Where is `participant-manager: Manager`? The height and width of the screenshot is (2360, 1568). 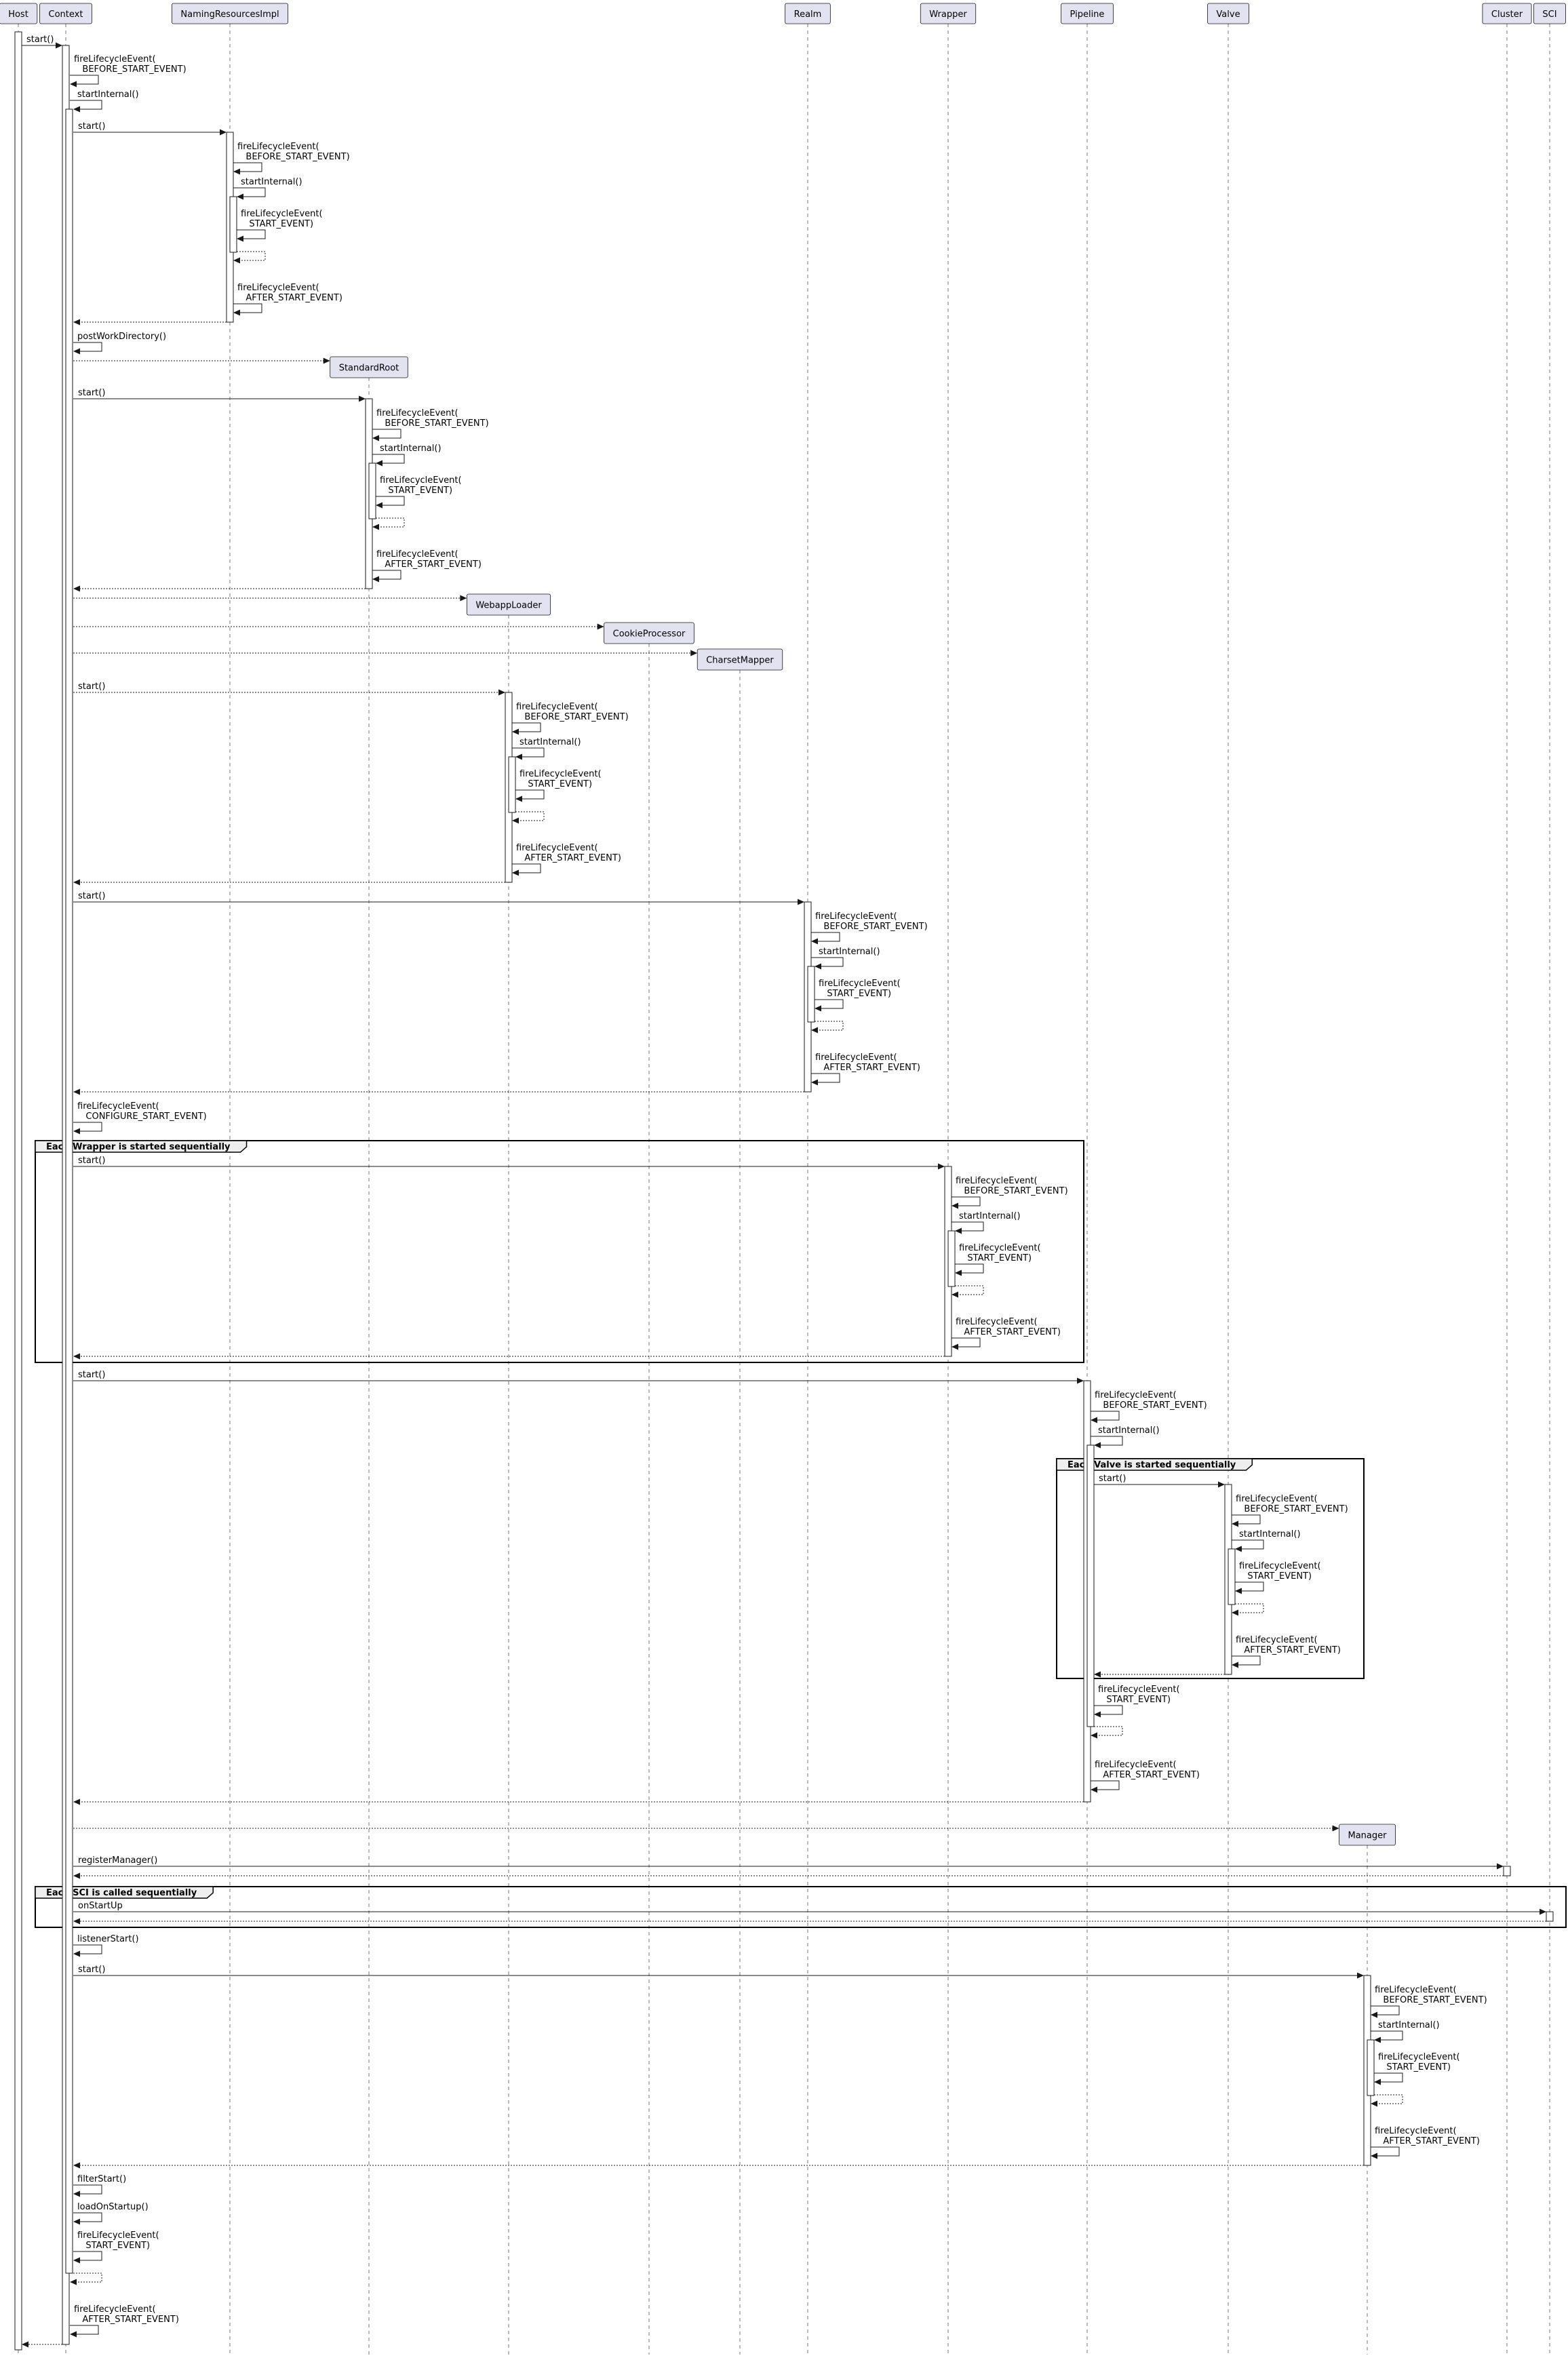
participant-manager: Manager is located at coordinates (1367, 1835).